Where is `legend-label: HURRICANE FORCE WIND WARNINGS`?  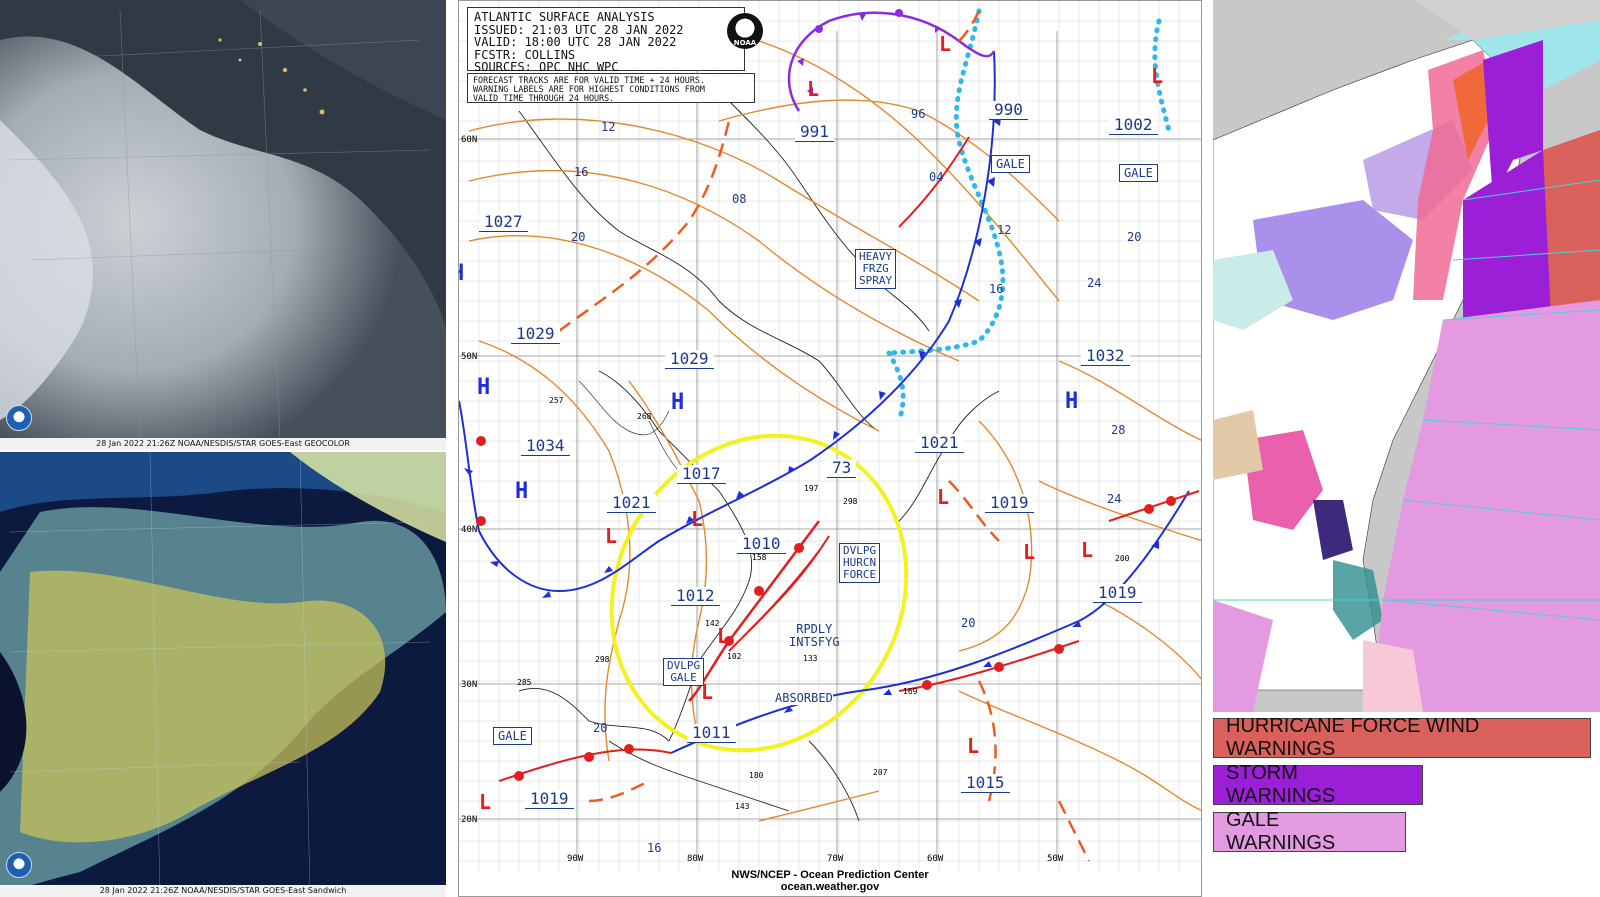
legend-label: HURRICANE FORCE WIND WARNINGS is located at coordinates (1353, 737).